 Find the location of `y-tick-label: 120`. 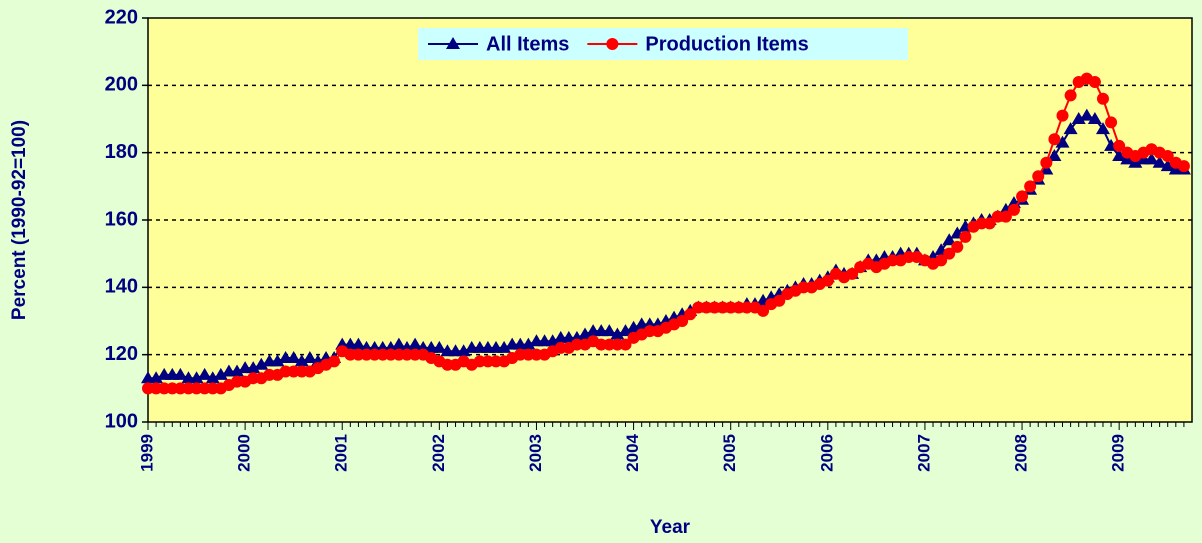

y-tick-label: 120 is located at coordinates (121, 354).